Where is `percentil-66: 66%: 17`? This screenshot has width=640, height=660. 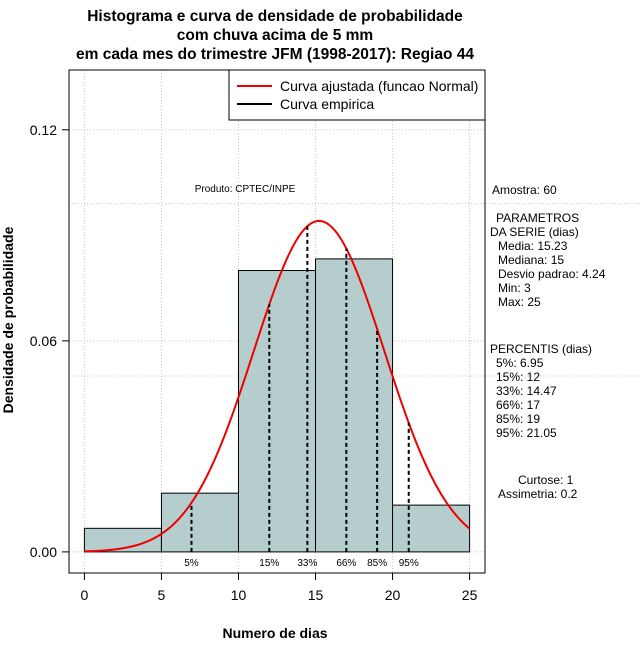 percentil-66: 66%: 17 is located at coordinates (518, 405).